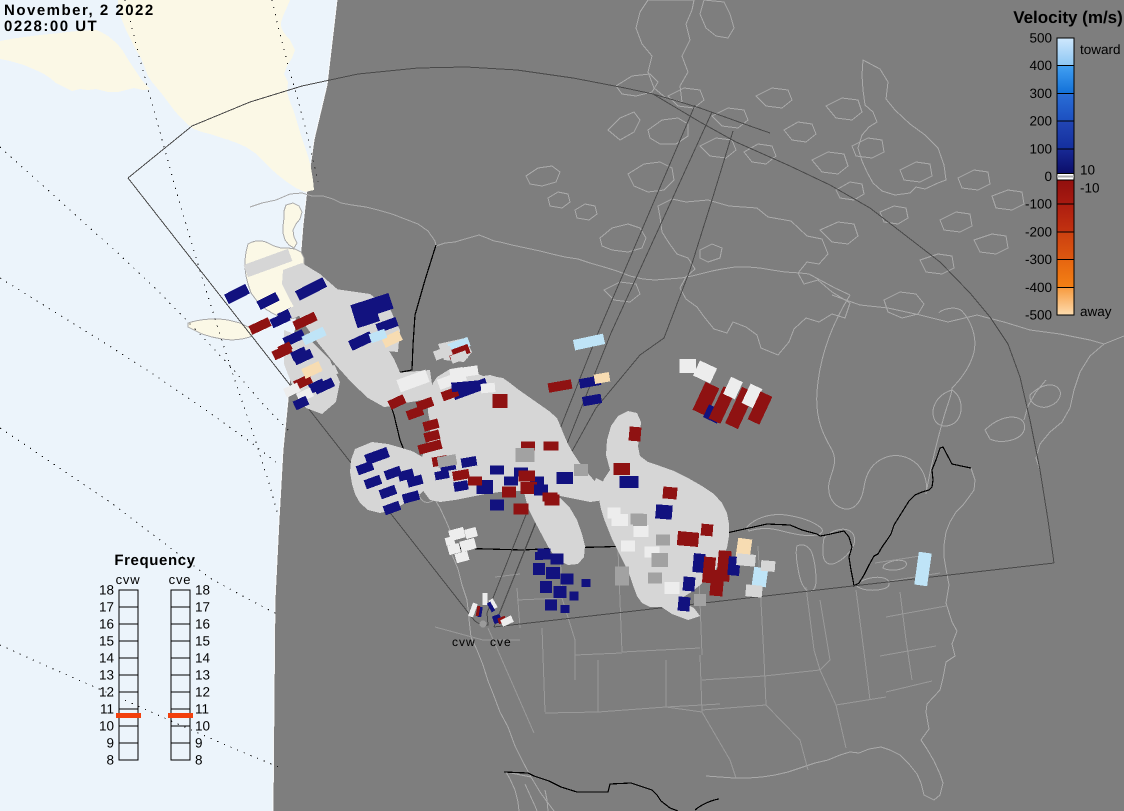 This screenshot has width=1124, height=811. Describe the element at coordinates (1040, 38) in the screenshot. I see `svg-text: 500` at that location.